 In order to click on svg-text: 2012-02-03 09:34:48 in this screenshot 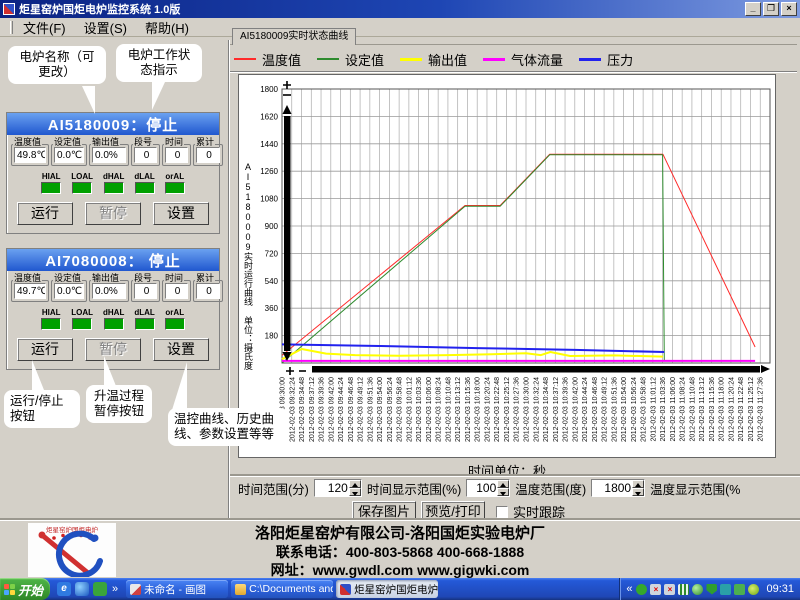, I will do `click(302, 409)`.